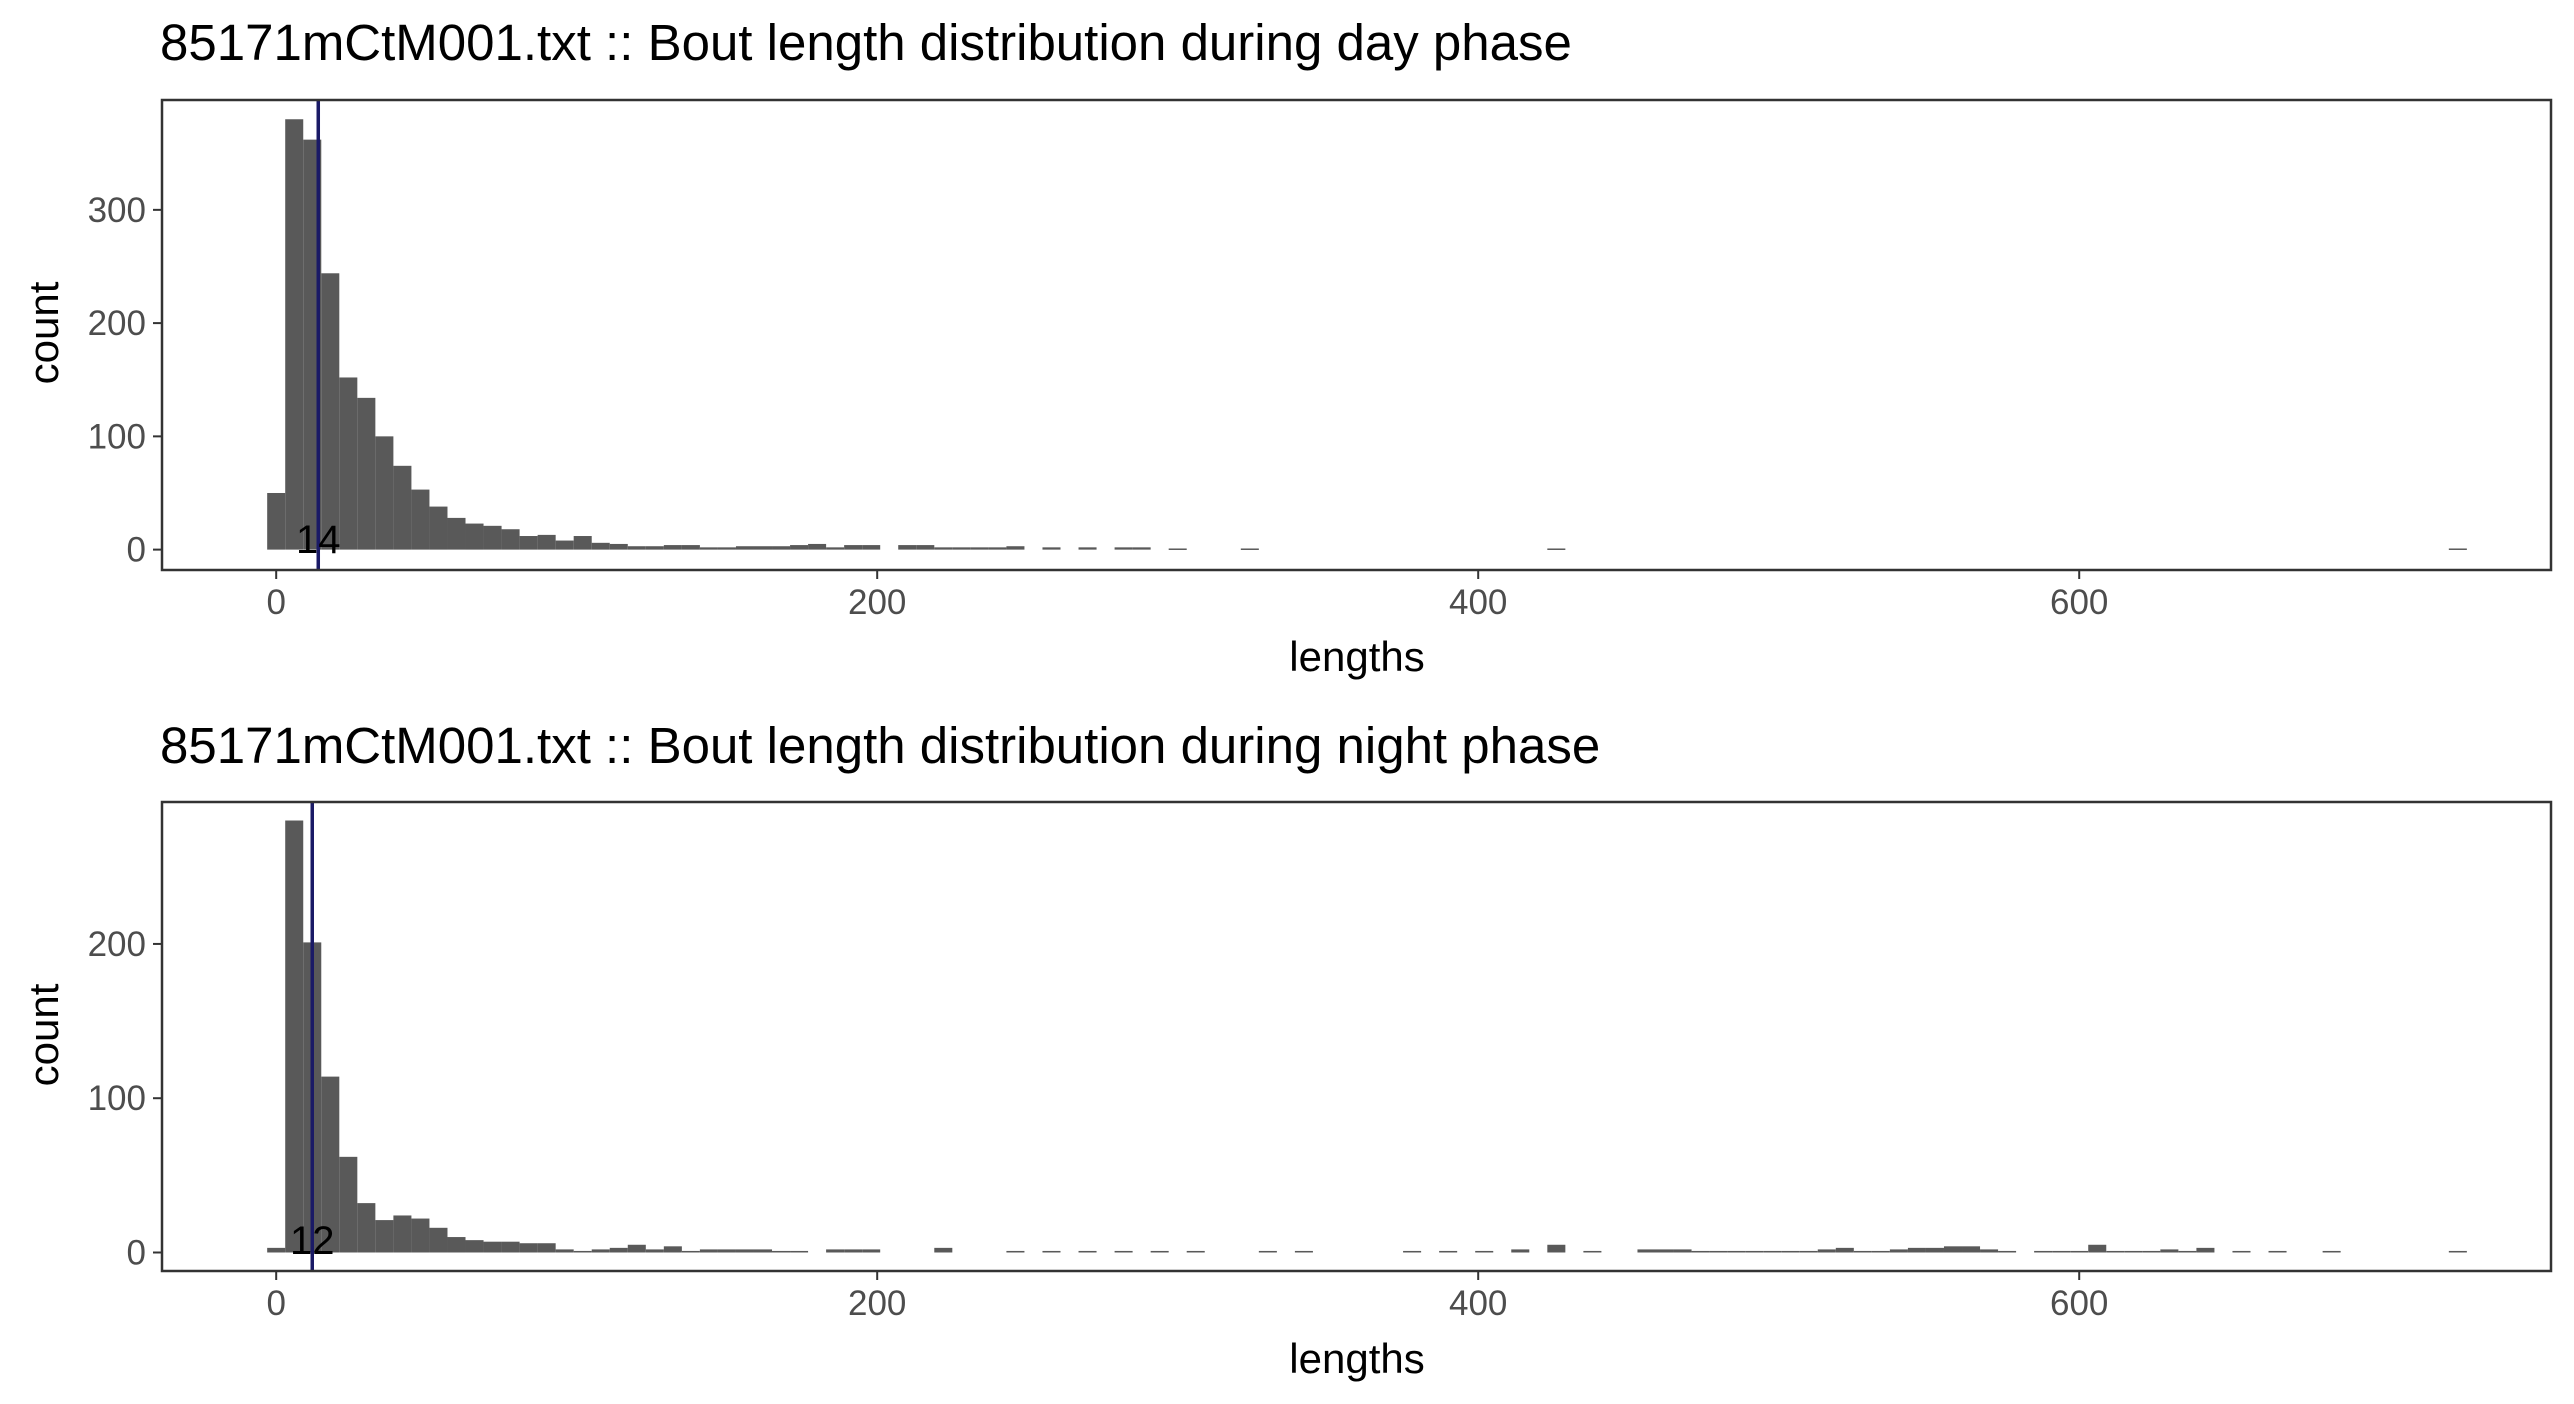 This screenshot has height=1404, width=2574. I want to click on day-phase-y-tick-label-0: 0, so click(136, 550).